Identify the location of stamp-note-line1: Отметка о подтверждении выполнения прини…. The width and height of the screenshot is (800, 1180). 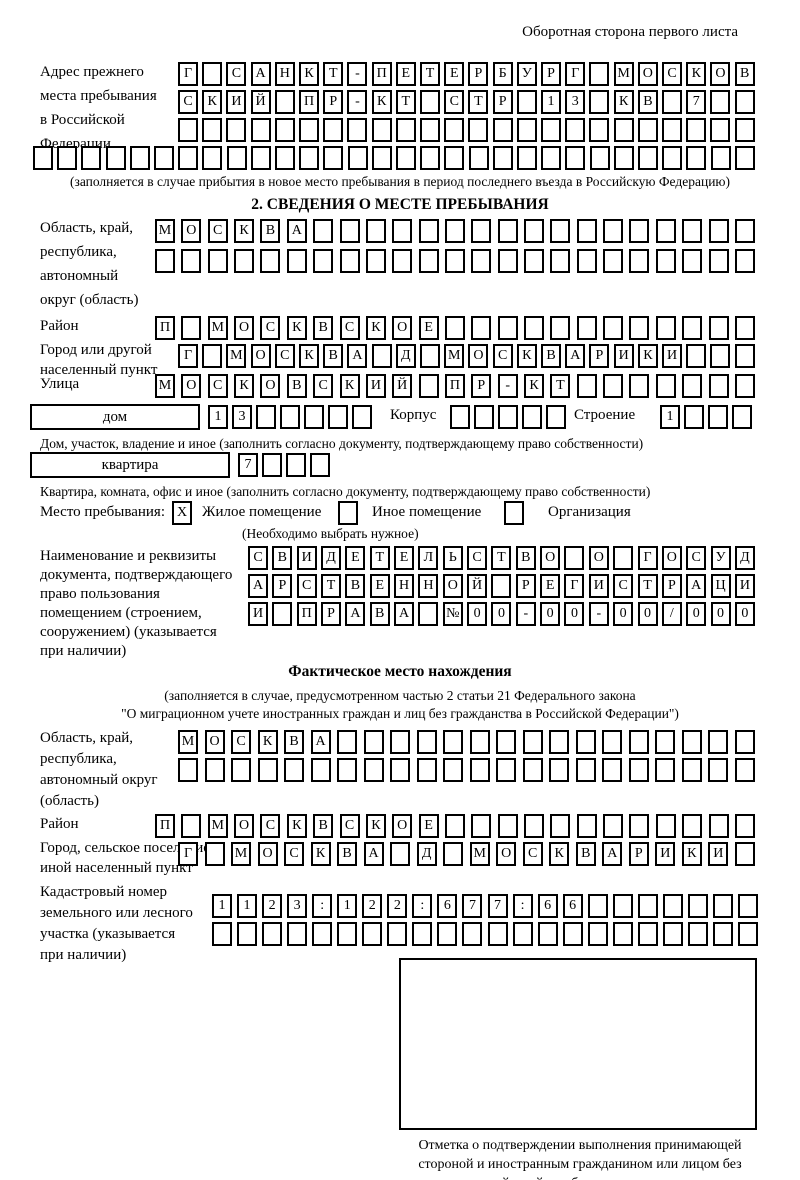
(580, 1145).